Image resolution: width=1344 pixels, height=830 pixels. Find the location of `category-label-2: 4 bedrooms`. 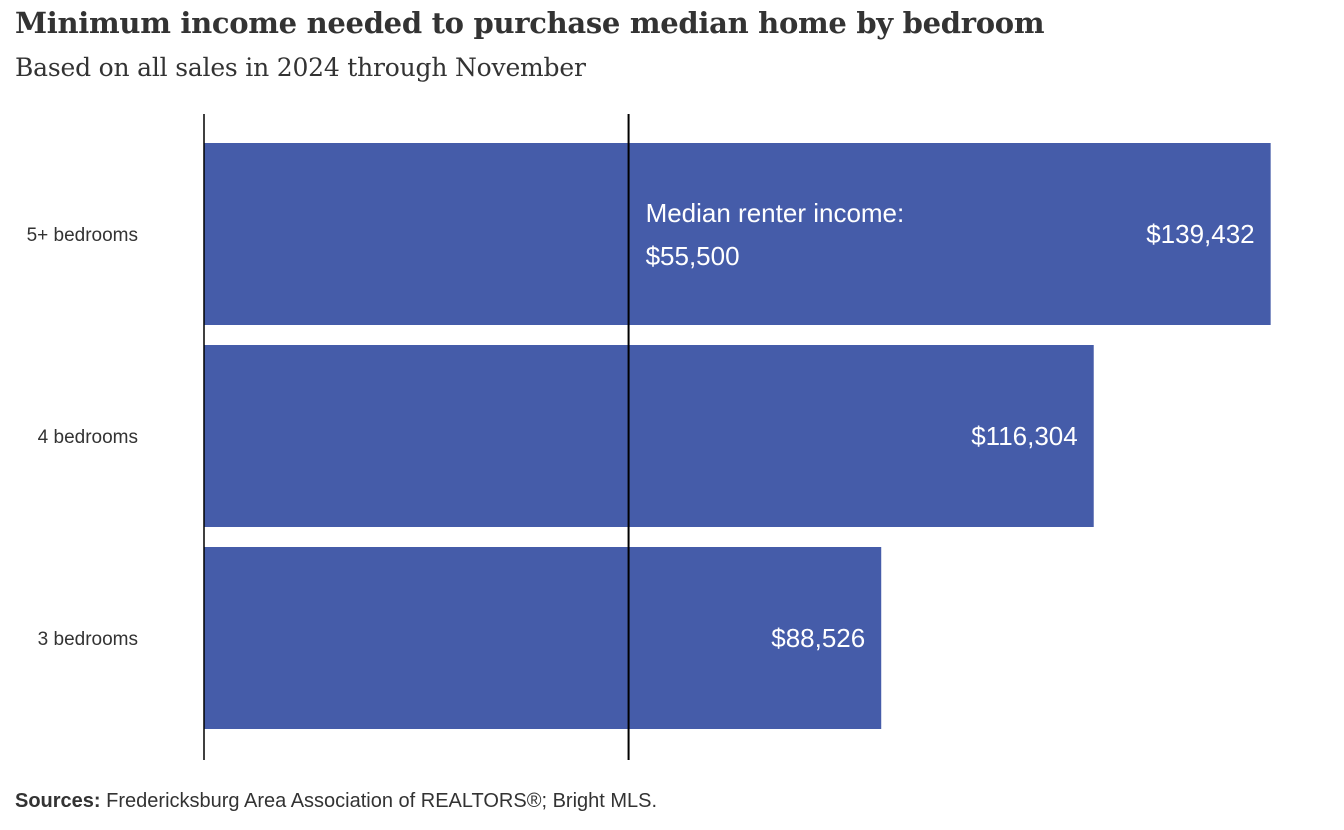

category-label-2: 4 bedrooms is located at coordinates (88, 437).